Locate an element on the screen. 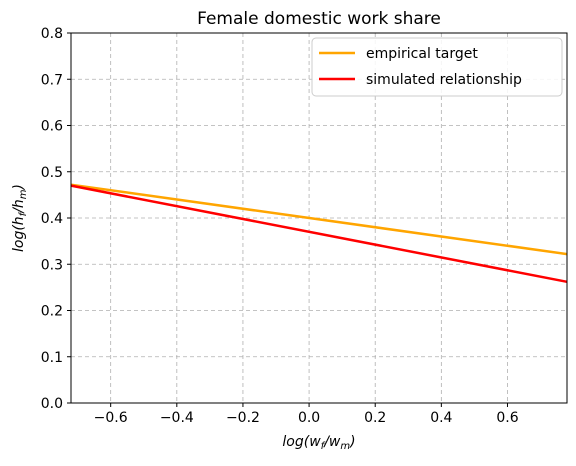  y-tick-label: 0.1 is located at coordinates (52, 358).